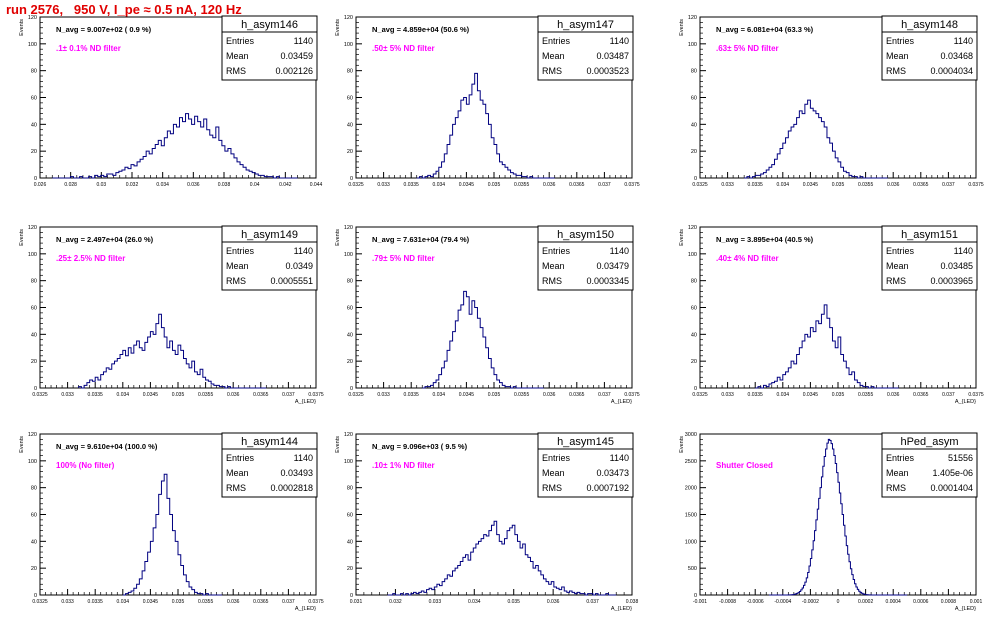  I want to click on x-tick-label: 0.036, so click(193, 185).